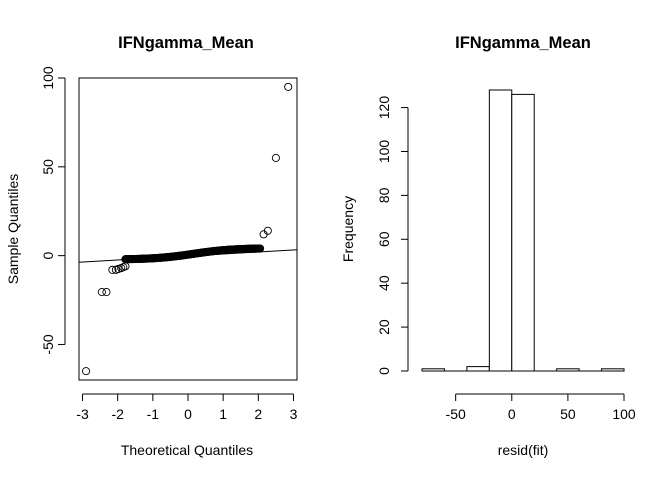  Describe the element at coordinates (523, 43) in the screenshot. I see `histogram-title: IFNgamma_Mean` at that location.